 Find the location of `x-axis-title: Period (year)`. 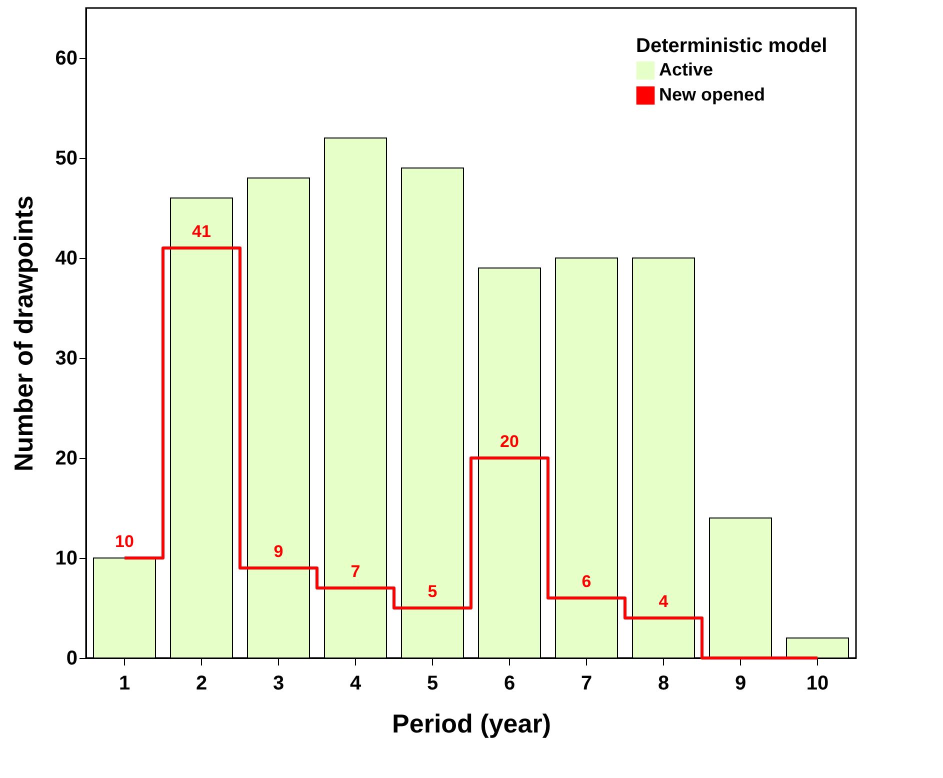

x-axis-title: Period (year) is located at coordinates (471, 723).